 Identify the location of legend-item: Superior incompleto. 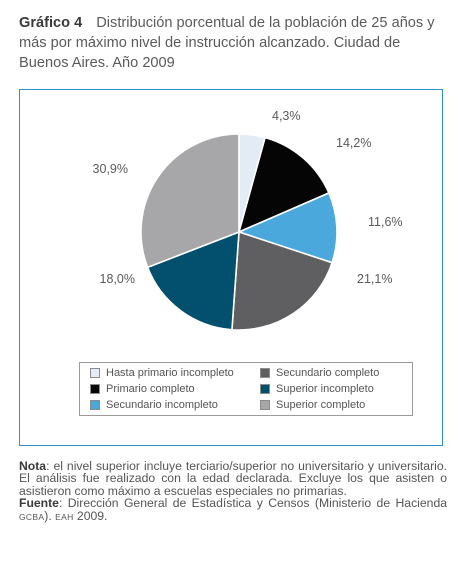
(317, 389).